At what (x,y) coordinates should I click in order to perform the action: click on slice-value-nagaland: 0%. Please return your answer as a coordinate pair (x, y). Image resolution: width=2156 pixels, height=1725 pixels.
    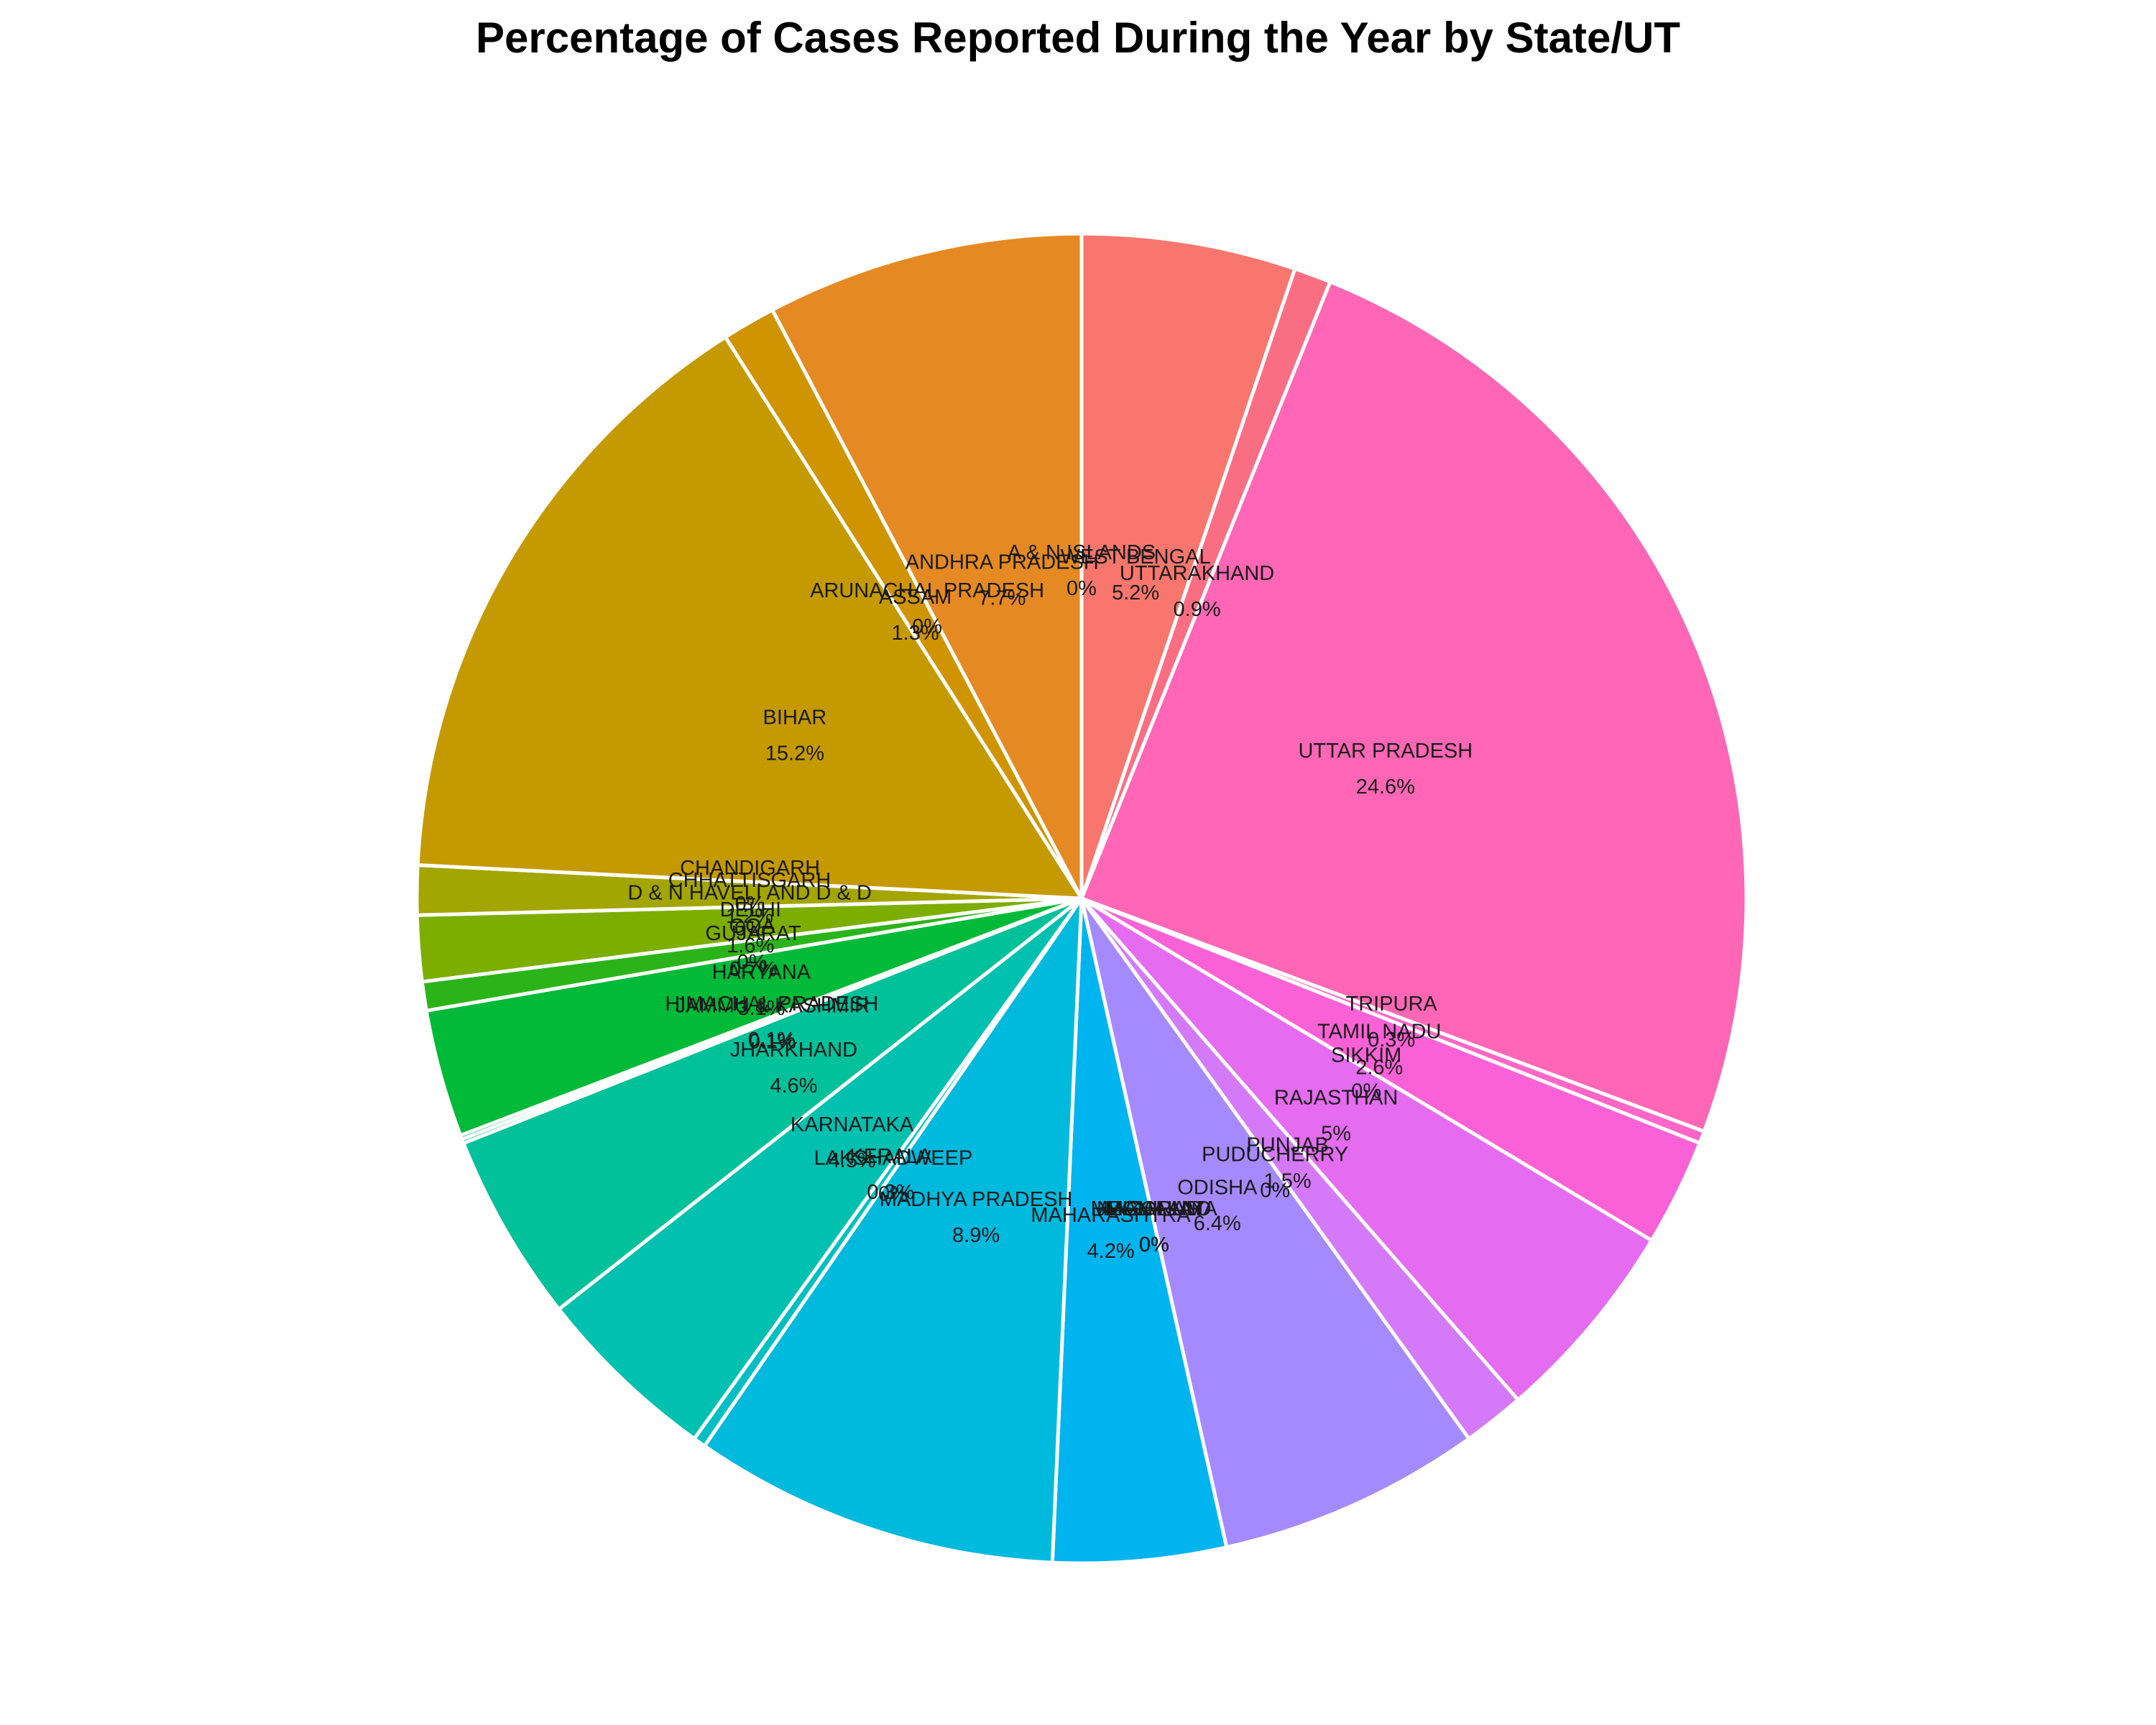
    Looking at the image, I should click on (1154, 1244).